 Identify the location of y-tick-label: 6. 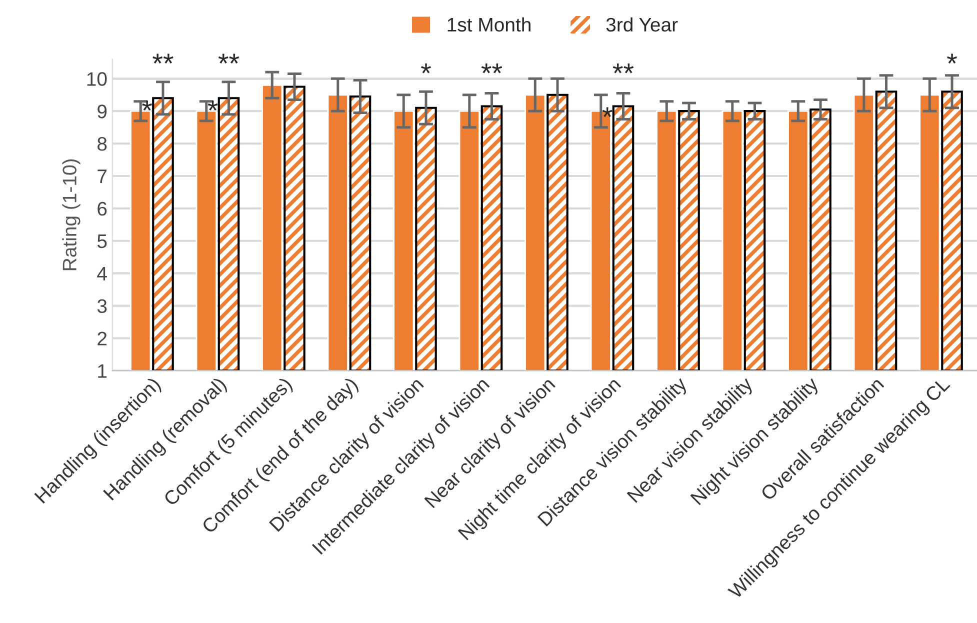
(102, 209).